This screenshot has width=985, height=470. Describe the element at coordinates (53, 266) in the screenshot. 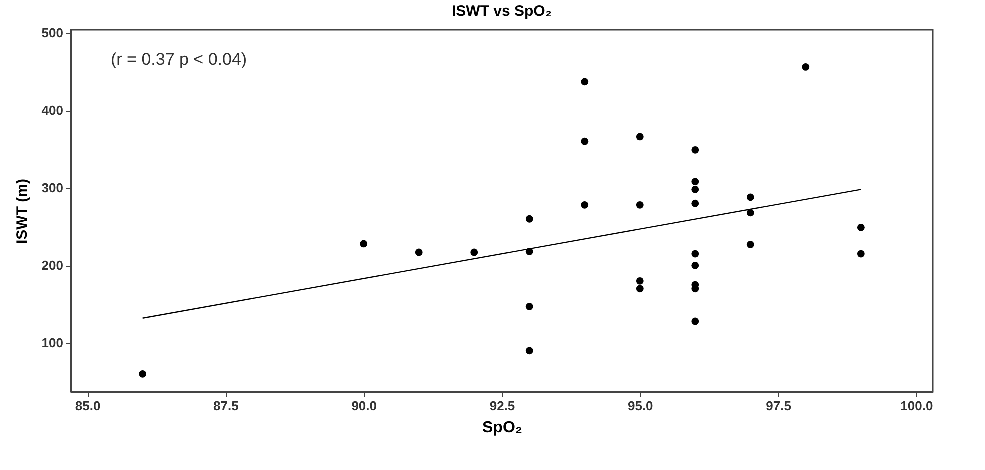

I see `y-tick-label: 200` at that location.